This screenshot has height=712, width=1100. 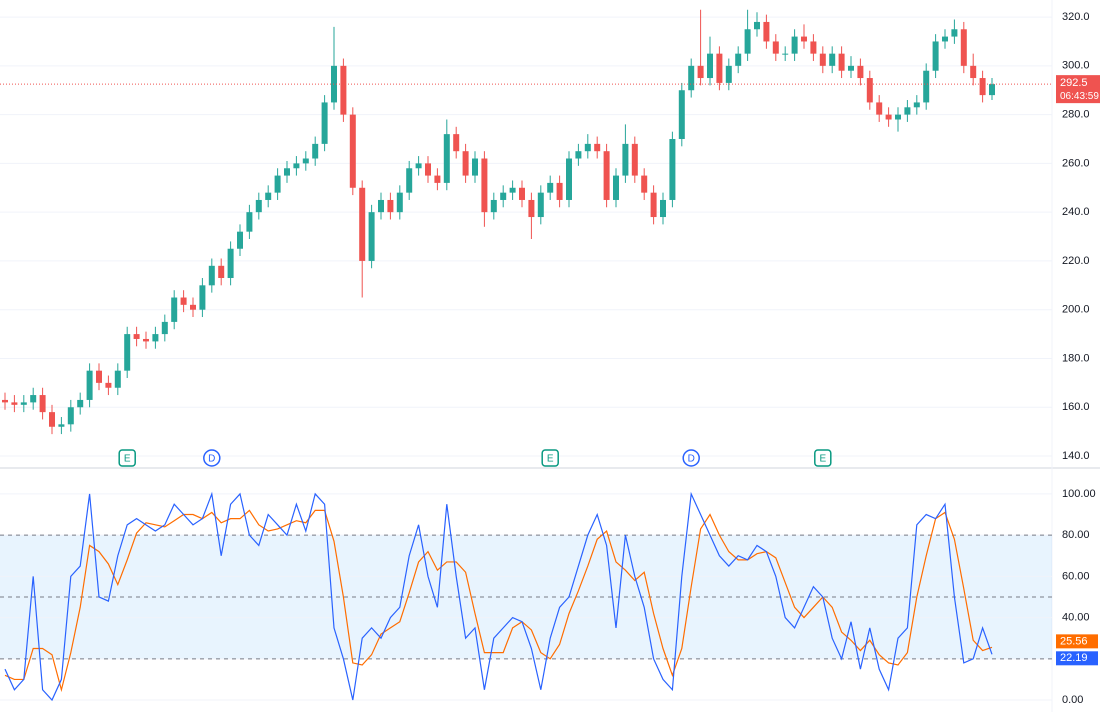 I want to click on y-tick-label: 80.00, so click(x=1076, y=535).